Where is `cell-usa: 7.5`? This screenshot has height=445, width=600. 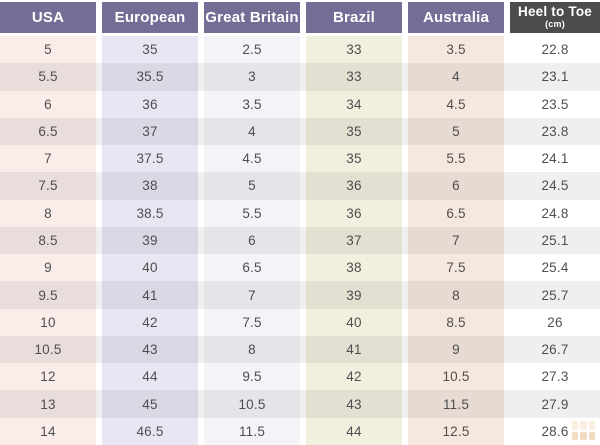 cell-usa: 7.5 is located at coordinates (48, 186).